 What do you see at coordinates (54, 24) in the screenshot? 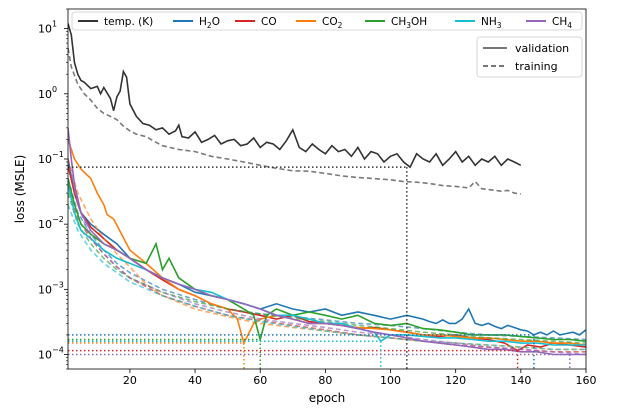
I see `y-tick-exponent-1: 1` at bounding box center [54, 24].